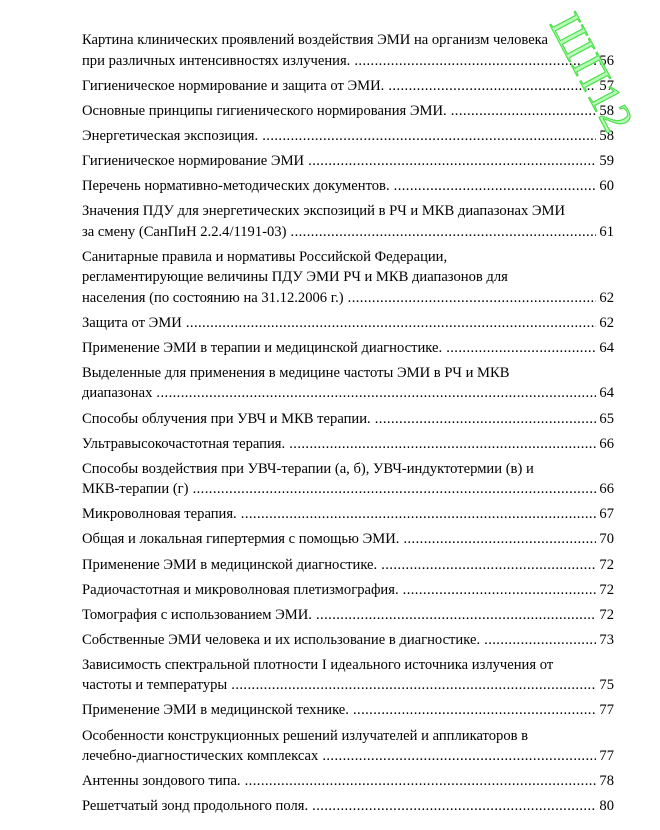  I want to click on toc-page-number: 61, so click(605, 232).